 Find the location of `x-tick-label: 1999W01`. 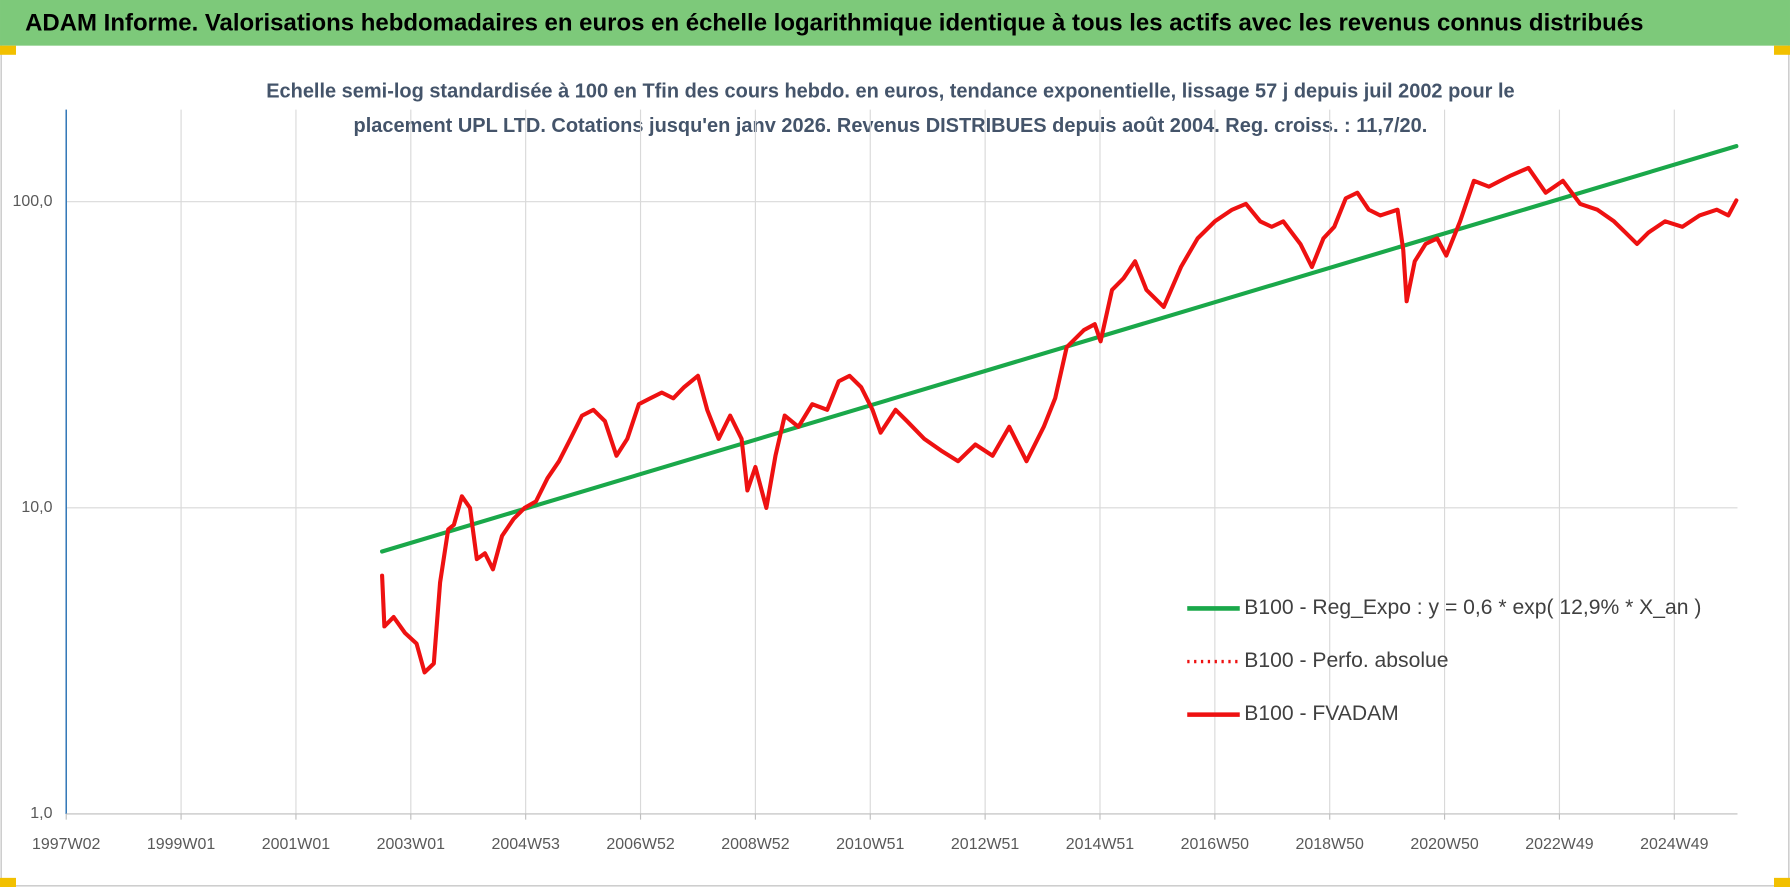

x-tick-label: 1999W01 is located at coordinates (181, 844).